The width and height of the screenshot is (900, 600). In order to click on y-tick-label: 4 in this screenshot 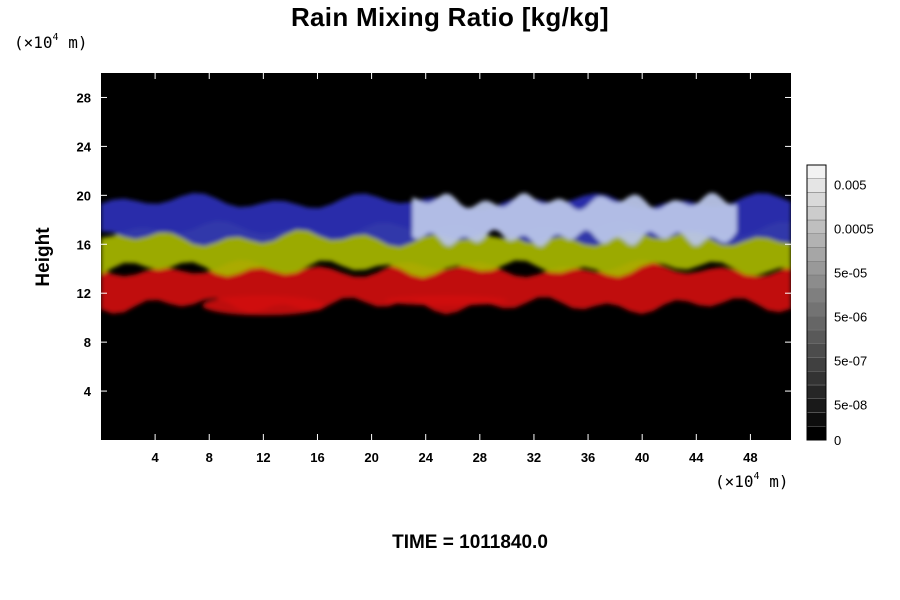, I will do `click(88, 391)`.